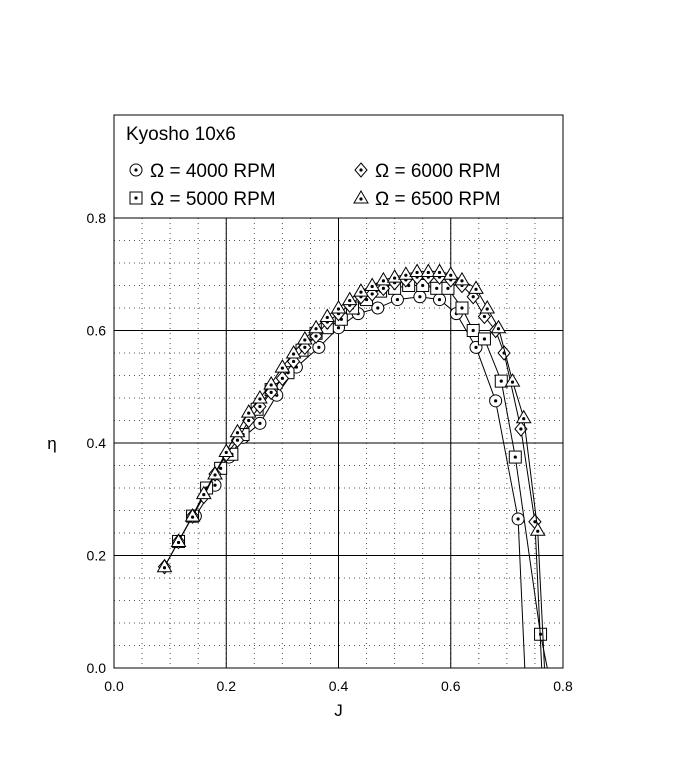  What do you see at coordinates (227, 686) in the screenshot?
I see `x-tick-label: 0.2` at bounding box center [227, 686].